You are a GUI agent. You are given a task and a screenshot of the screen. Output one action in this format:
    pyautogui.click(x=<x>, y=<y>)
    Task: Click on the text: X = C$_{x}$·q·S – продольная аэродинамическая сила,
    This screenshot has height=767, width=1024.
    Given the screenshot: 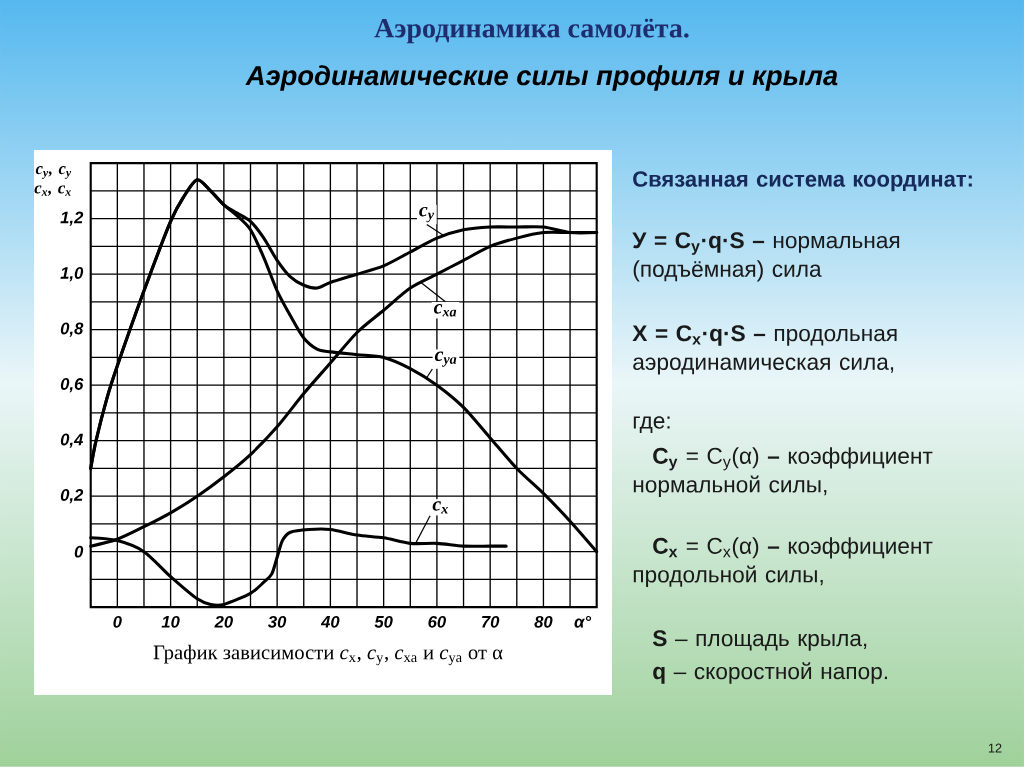 What is the action you would take?
    pyautogui.click(x=764, y=350)
    